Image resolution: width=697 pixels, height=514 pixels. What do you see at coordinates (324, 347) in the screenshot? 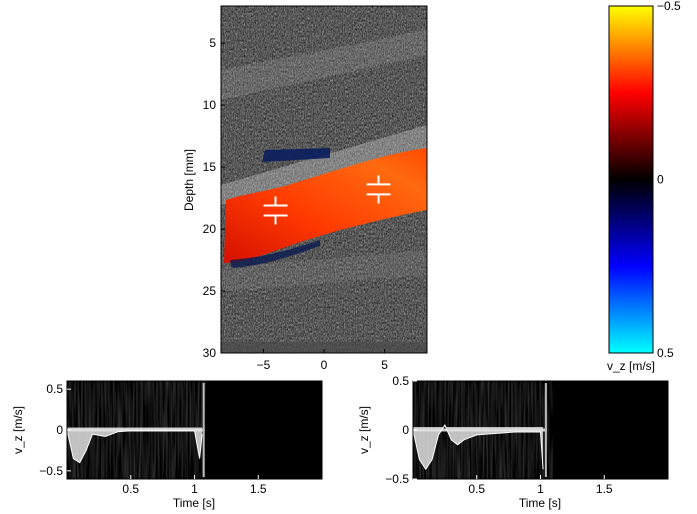
I see `ultrasound-bottom-strip` at bounding box center [324, 347].